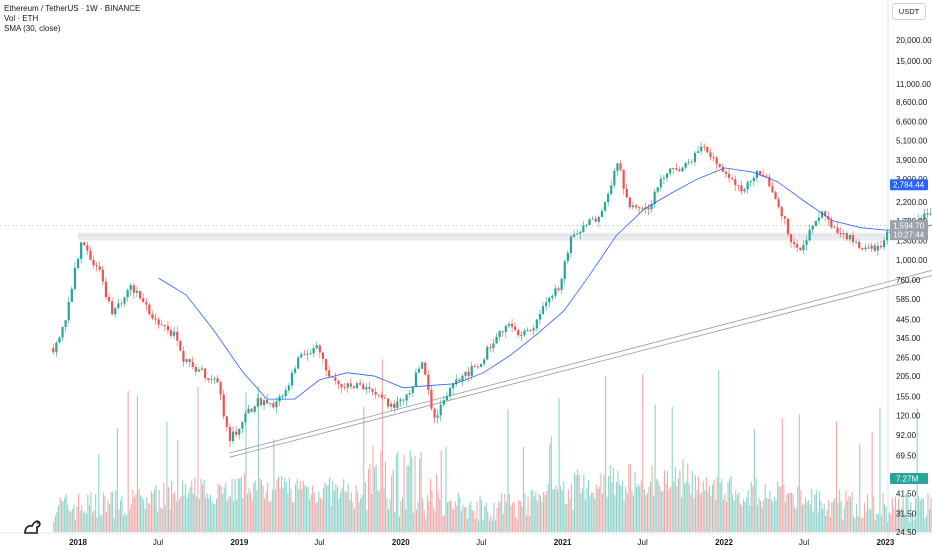 The height and width of the screenshot is (550, 932). What do you see at coordinates (21, 18) in the screenshot?
I see `volume-indicator-label: Vol · ETH` at bounding box center [21, 18].